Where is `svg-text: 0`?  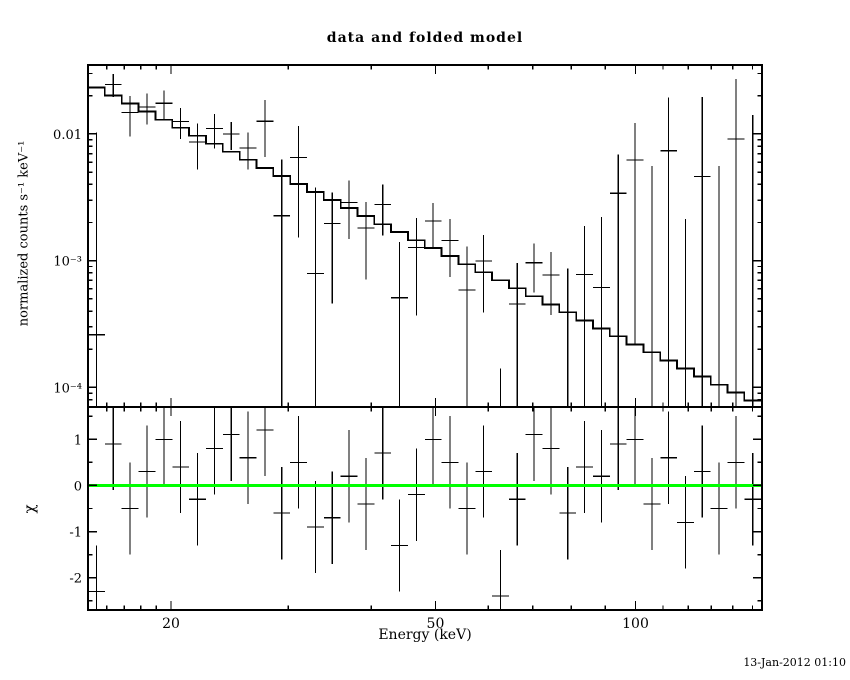
svg-text: 0 is located at coordinates (78, 486).